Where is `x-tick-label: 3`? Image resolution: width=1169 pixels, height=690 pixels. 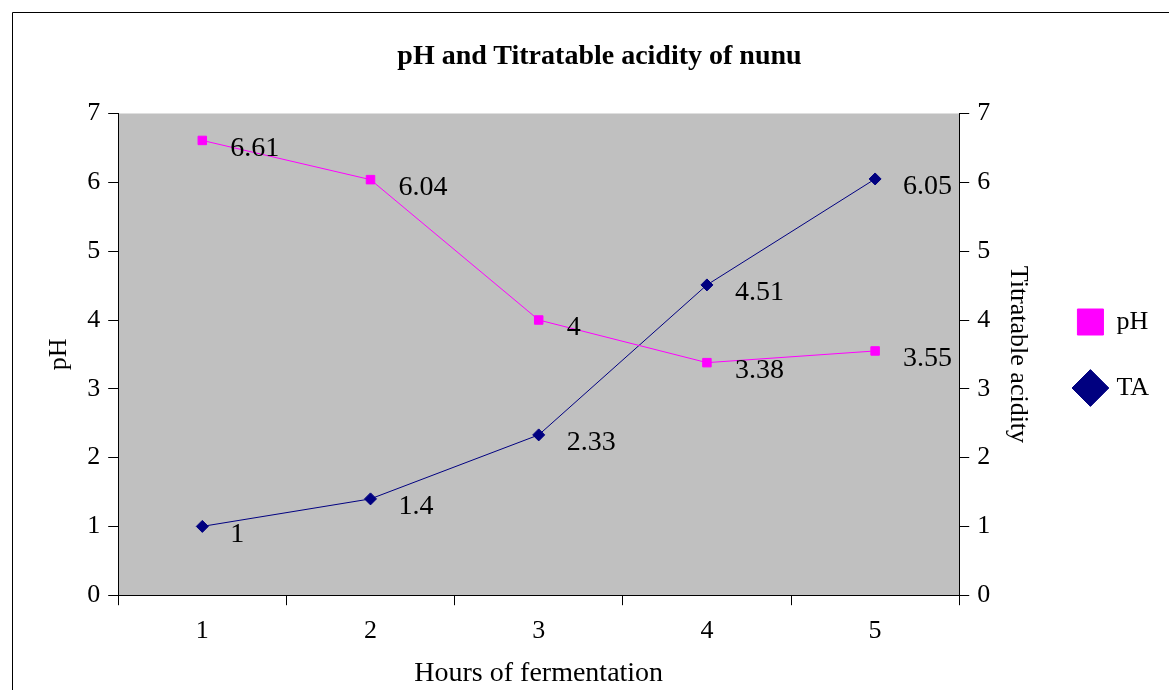 x-tick-label: 3 is located at coordinates (539, 629).